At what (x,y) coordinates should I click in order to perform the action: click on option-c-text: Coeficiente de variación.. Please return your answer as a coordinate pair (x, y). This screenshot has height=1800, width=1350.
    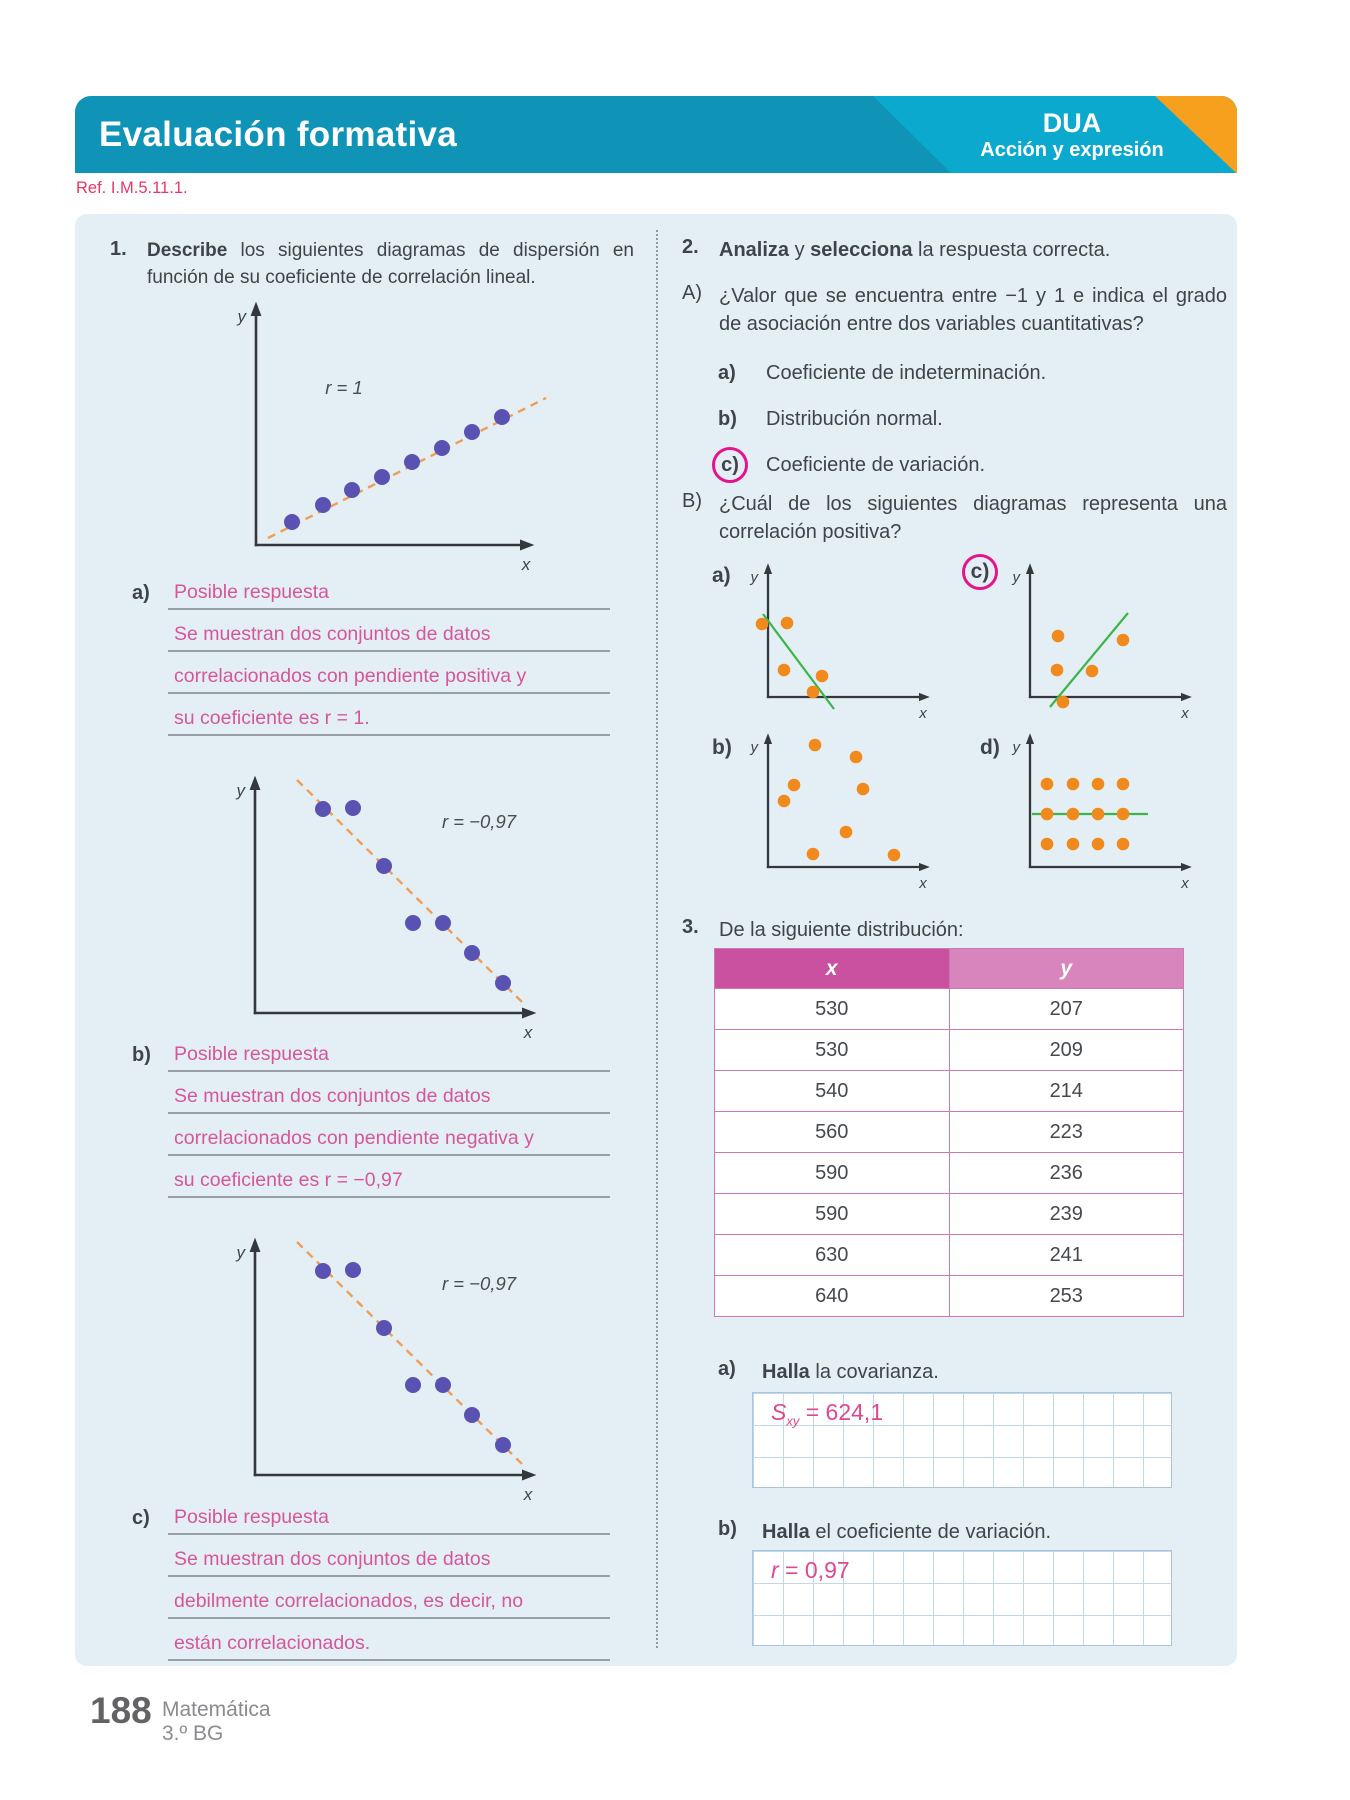
    Looking at the image, I should click on (876, 464).